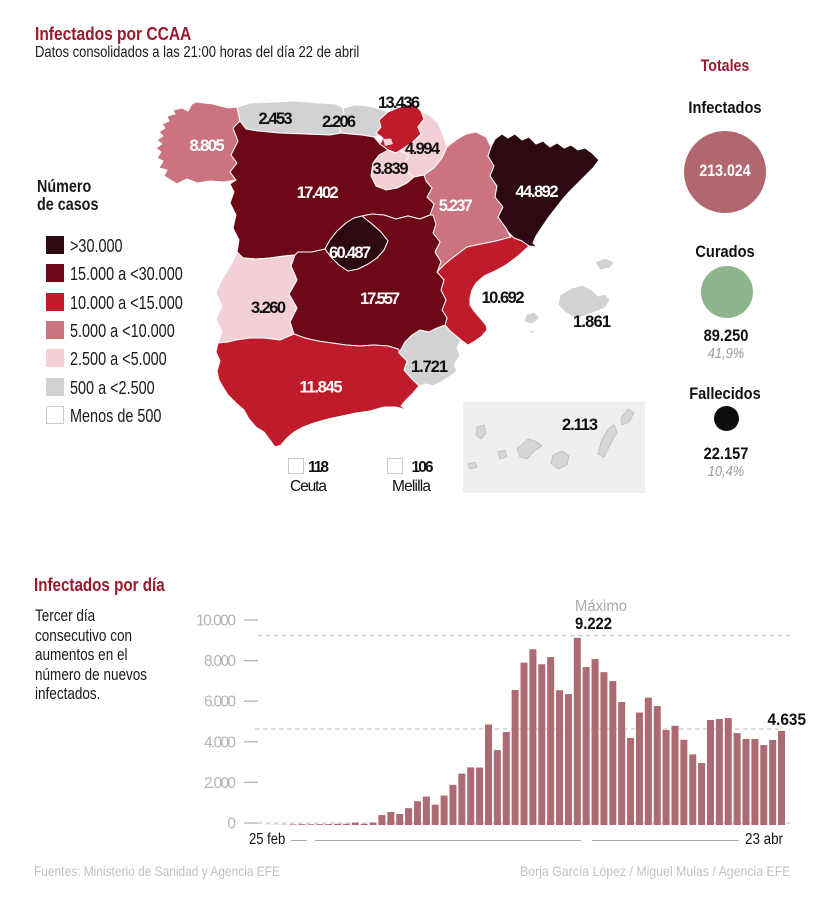 Image resolution: width=819 pixels, height=900 pixels. I want to click on svg-text: 118, so click(318, 467).